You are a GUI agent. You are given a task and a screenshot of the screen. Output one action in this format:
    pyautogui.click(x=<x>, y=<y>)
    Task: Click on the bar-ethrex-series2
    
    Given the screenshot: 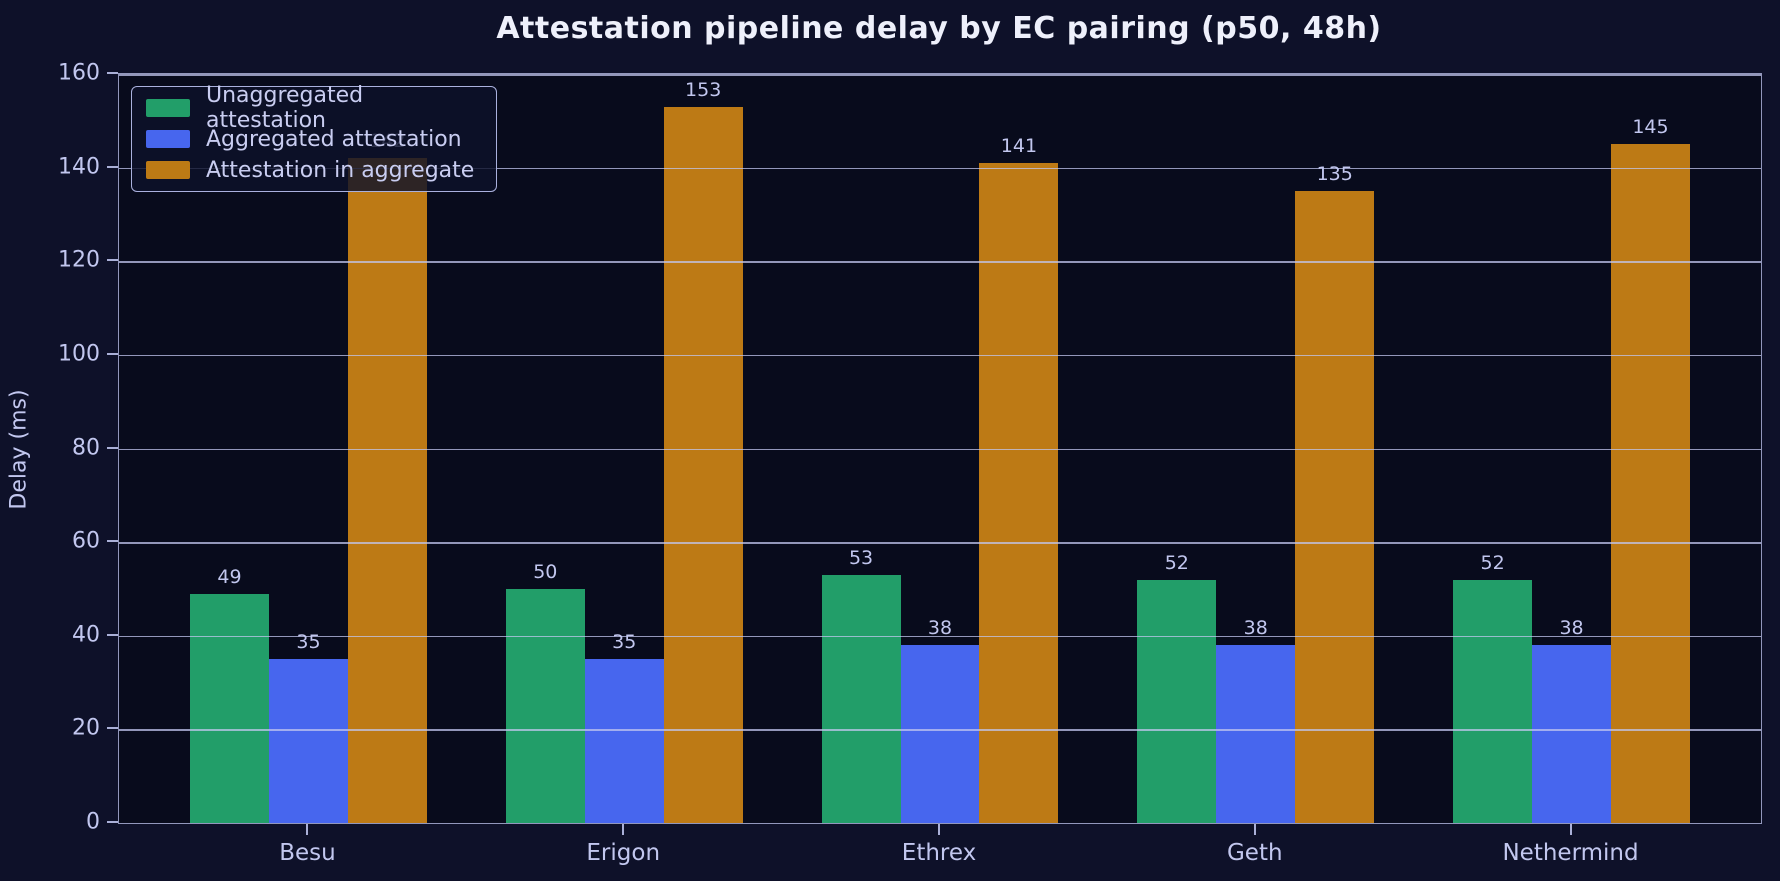 What is the action you would take?
    pyautogui.click(x=940, y=734)
    